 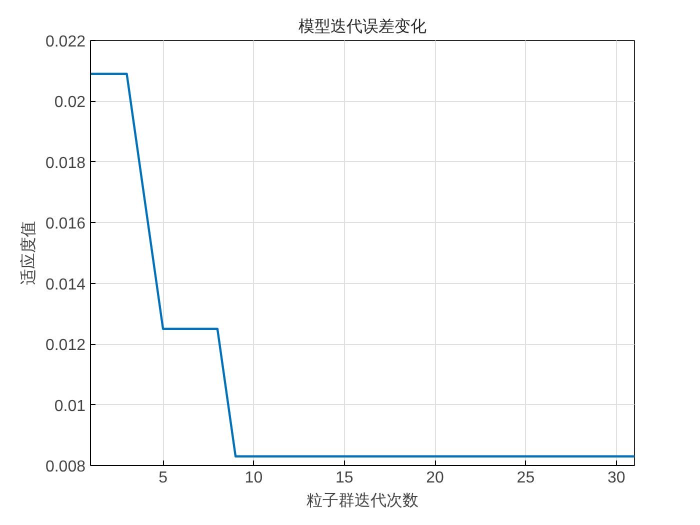 I want to click on chart-title: 模型迭代误差变化, so click(x=362, y=26).